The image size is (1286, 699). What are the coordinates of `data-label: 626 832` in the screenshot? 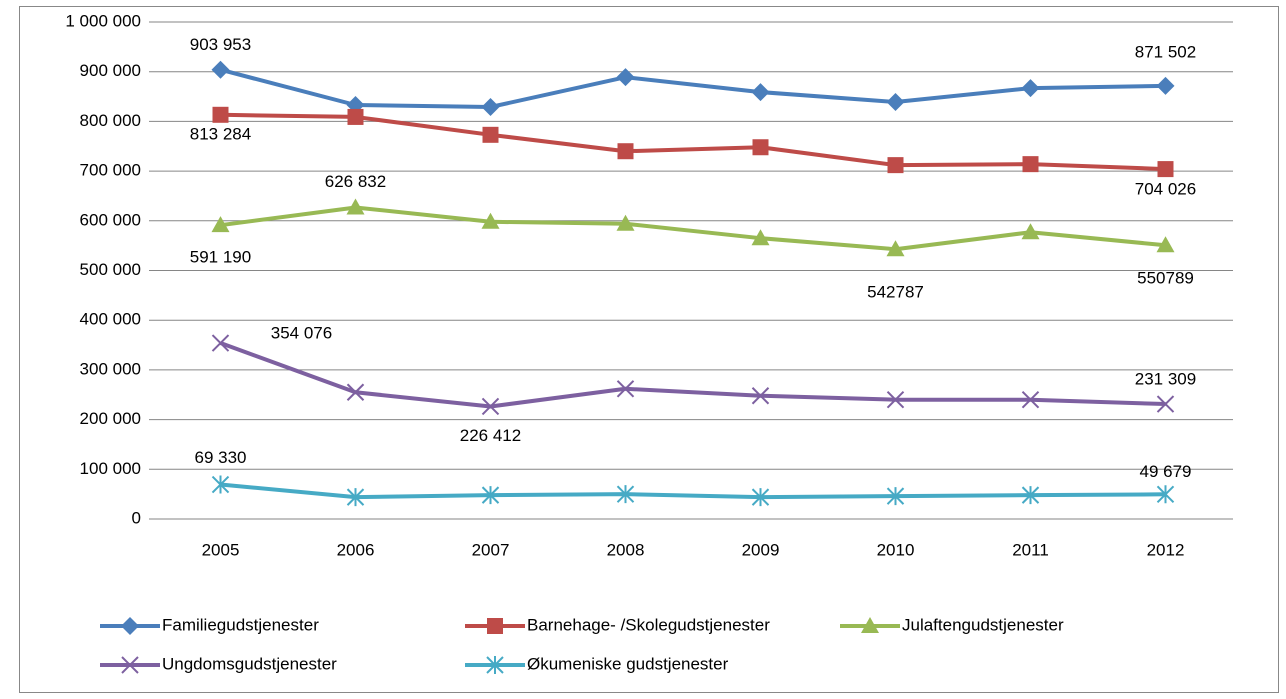 It's located at (355, 181).